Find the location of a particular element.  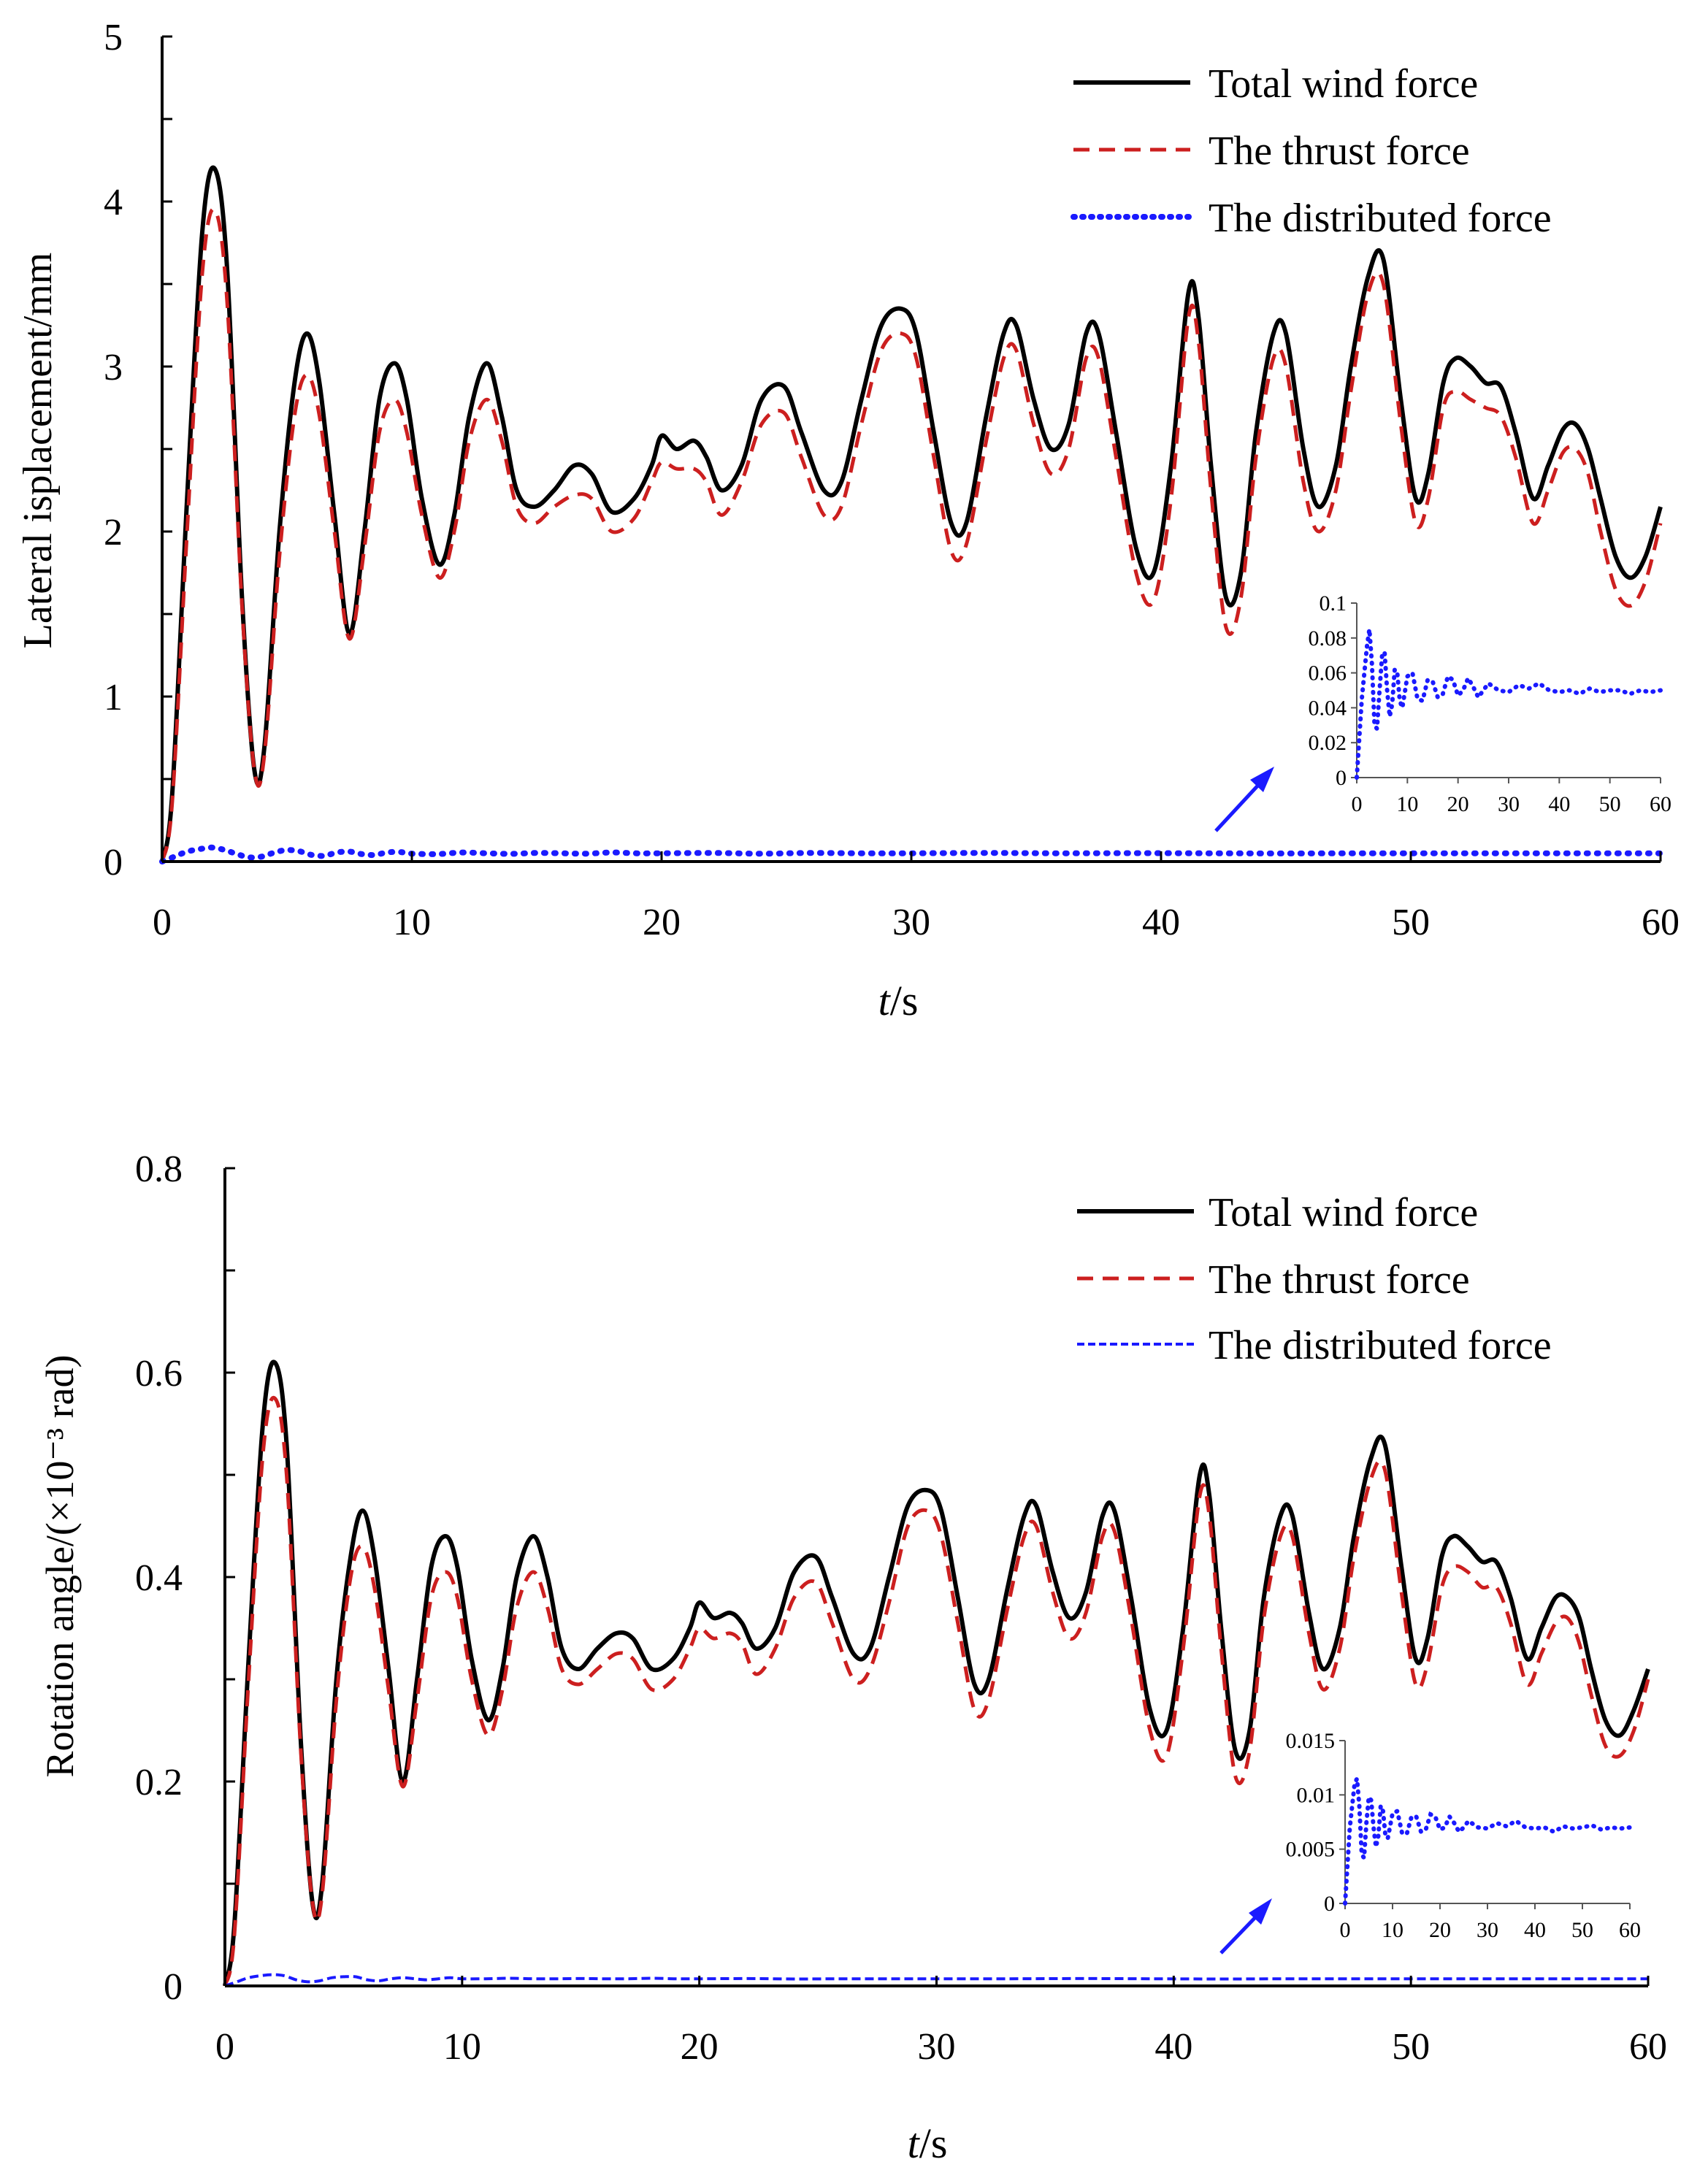

inset-y-tick-label: 0.02 is located at coordinates (1328, 743).